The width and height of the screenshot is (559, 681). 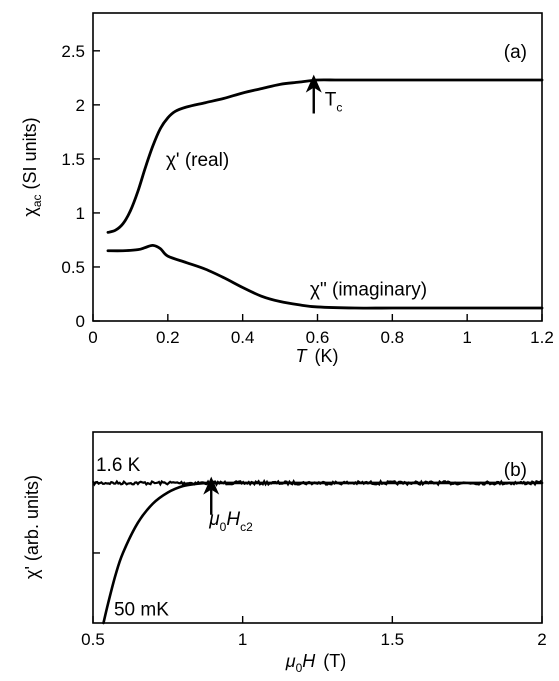 I want to click on panel-a-y-tick-label: 1.5, so click(x=73, y=159).